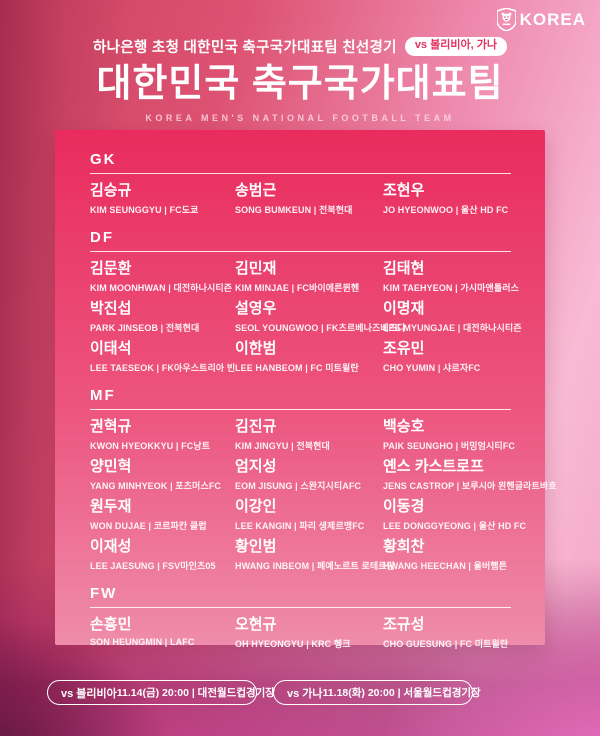 This screenshot has width=600, height=736. Describe the element at coordinates (401, 693) in the screenshot. I see `match-detail: 11.18(화) 20:00 | 서울월드컵경기장` at that location.